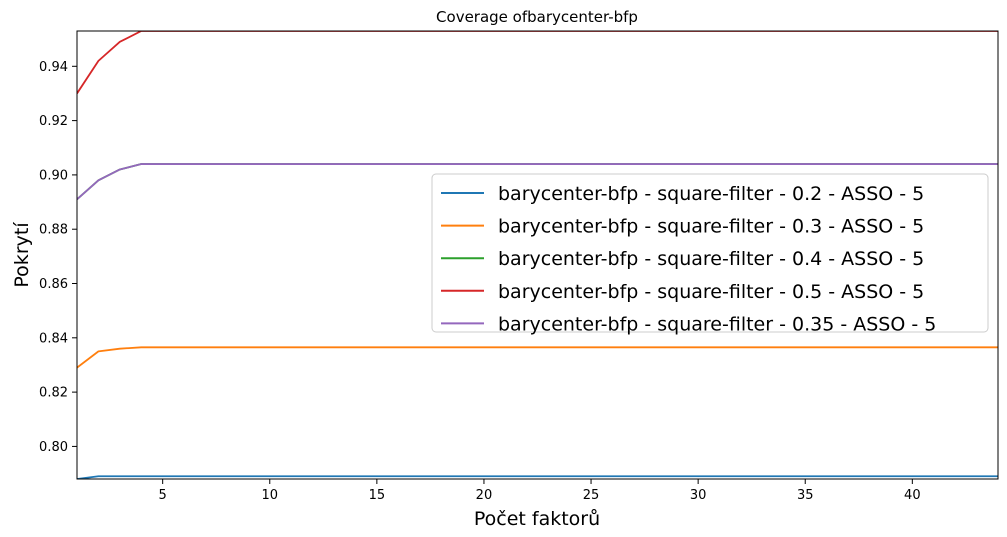  Describe the element at coordinates (53, 393) in the screenshot. I see `y-tick-label: 0.82` at that location.